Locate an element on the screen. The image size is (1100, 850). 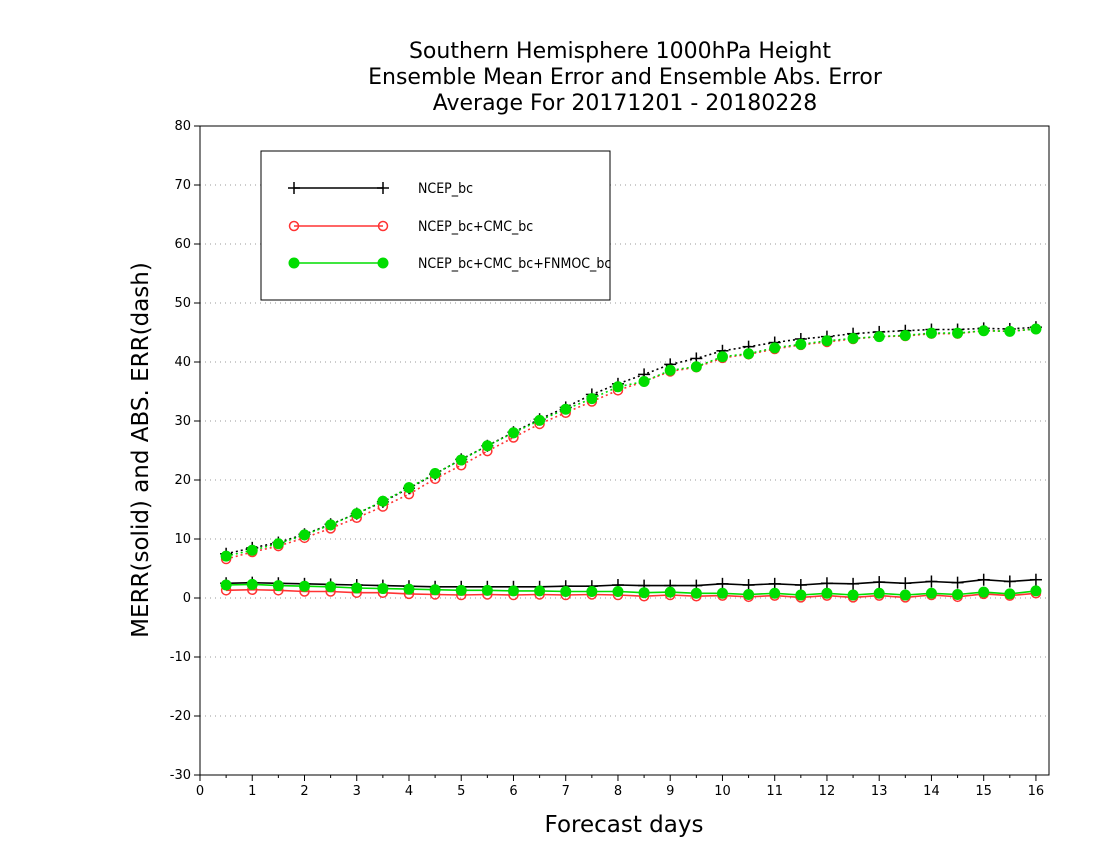
legend-item-ncep-cmc: NCEP_bc+CMC_bc is located at coordinates (410, 227).